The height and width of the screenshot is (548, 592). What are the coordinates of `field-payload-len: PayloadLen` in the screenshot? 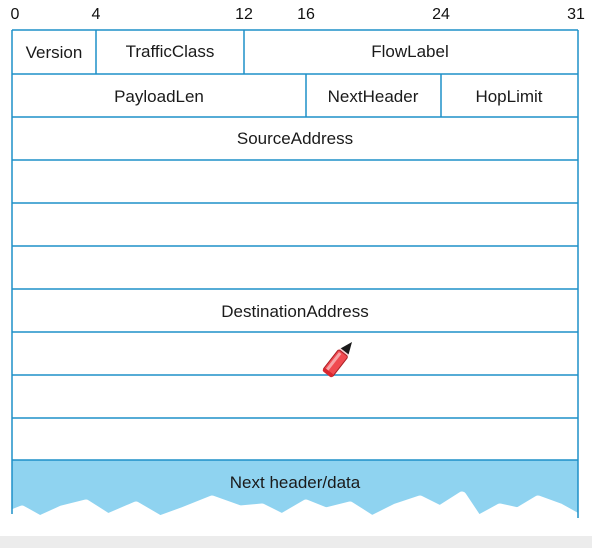 It's located at (159, 96).